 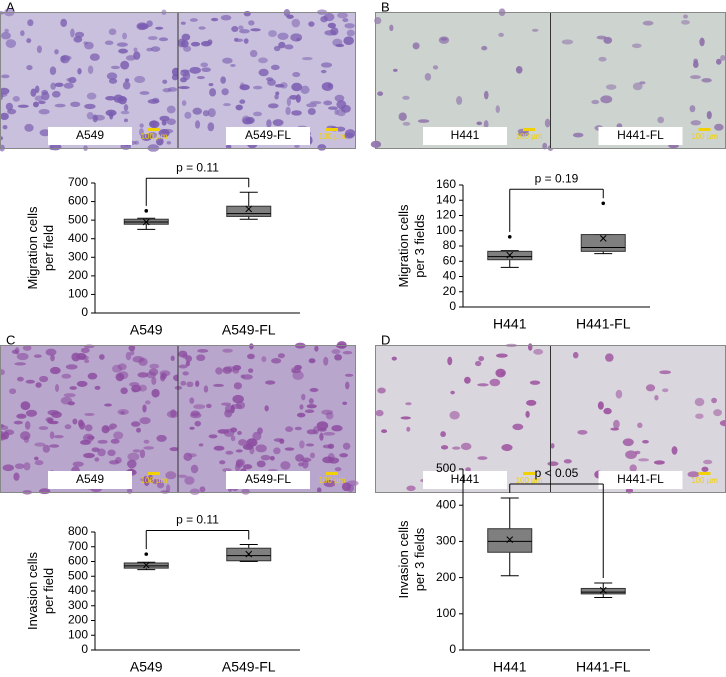 I want to click on image-caption: H441, so click(x=465, y=479).